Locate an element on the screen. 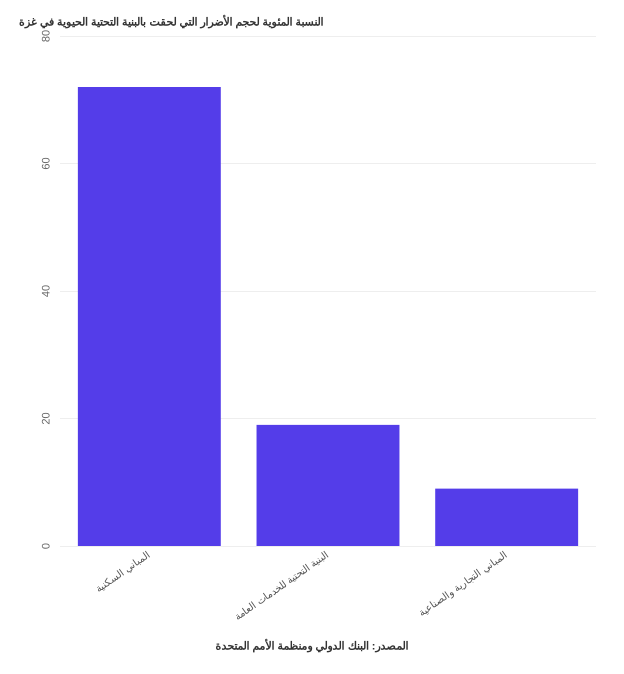 The image size is (624, 674). chart-title: النسبة المئوية لحجم الأضرار التي لحقت بالبنية التحتية الحيوية في غزة is located at coordinates (171, 22).